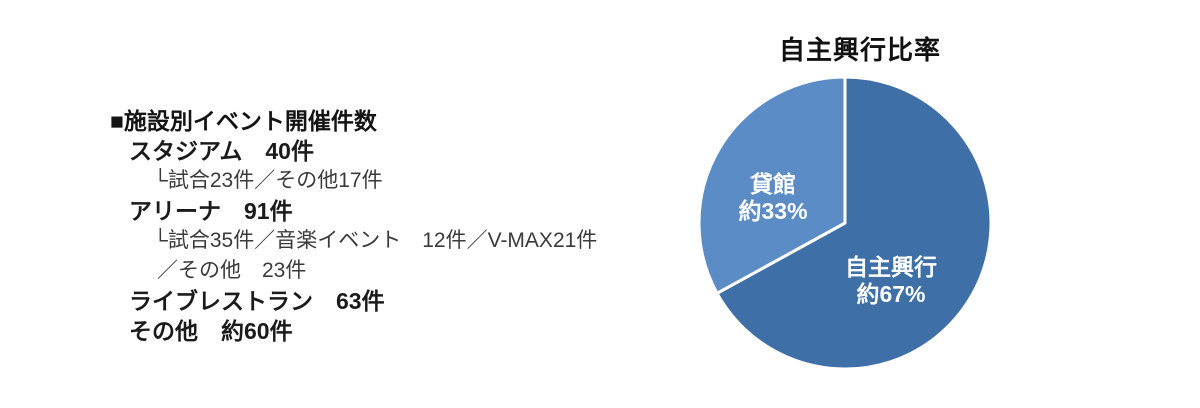  Describe the element at coordinates (375, 240) in the screenshot. I see `stat-line-arena-detail: └試合35件／音楽イベント 12件／V-MAX21件` at that location.